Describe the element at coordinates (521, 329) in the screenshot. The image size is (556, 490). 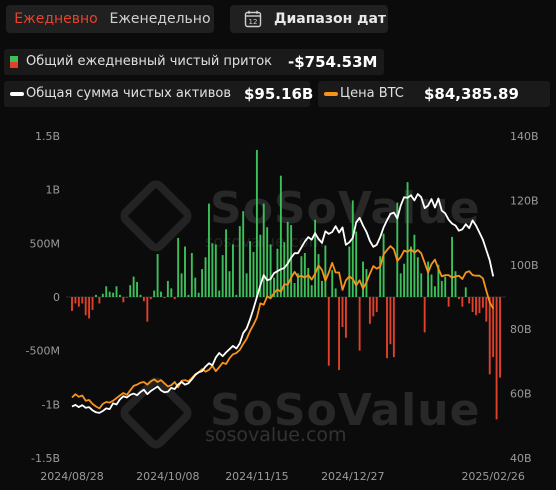
I see `right-axis-tick-label: 80B` at that location.